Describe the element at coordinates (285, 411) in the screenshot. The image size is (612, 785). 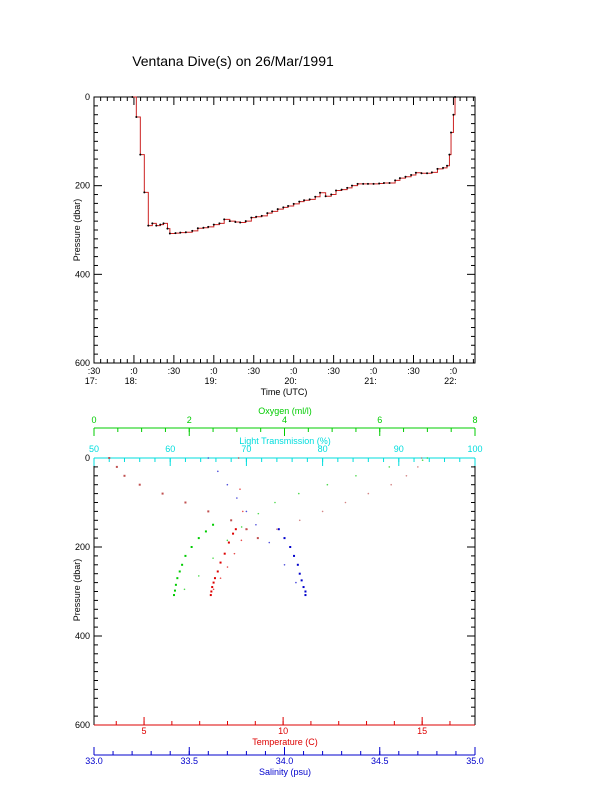
I see `oxygen-axis-label: Oxygen (ml/l)` at that location.